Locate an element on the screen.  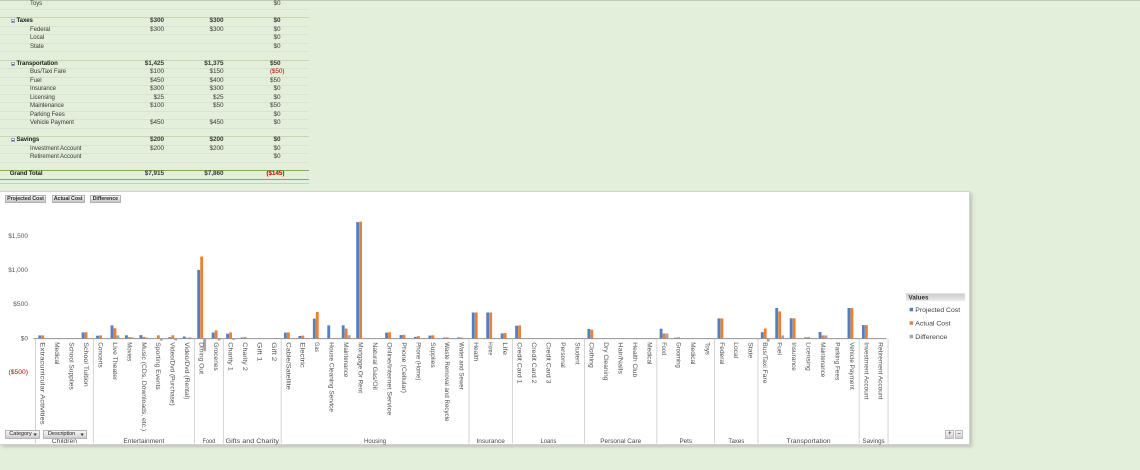
svg-text: Movies is located at coordinates (128, 352).